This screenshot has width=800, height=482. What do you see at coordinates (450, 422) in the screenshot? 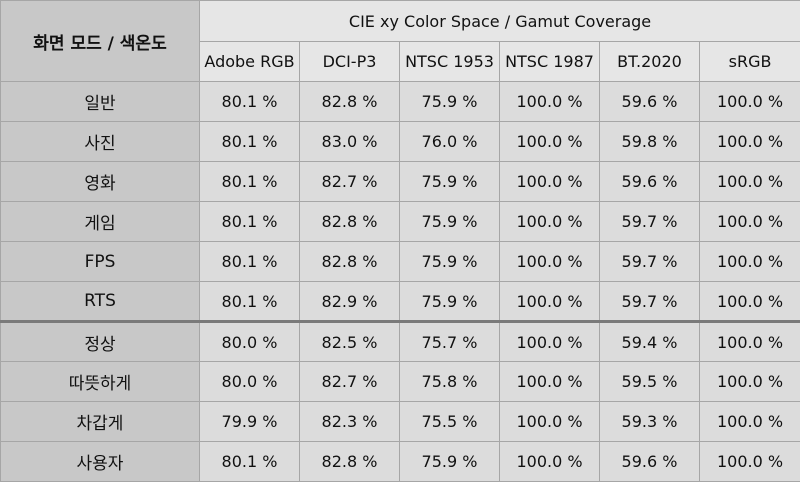
I see `value-cell: 75.5 %` at bounding box center [450, 422].